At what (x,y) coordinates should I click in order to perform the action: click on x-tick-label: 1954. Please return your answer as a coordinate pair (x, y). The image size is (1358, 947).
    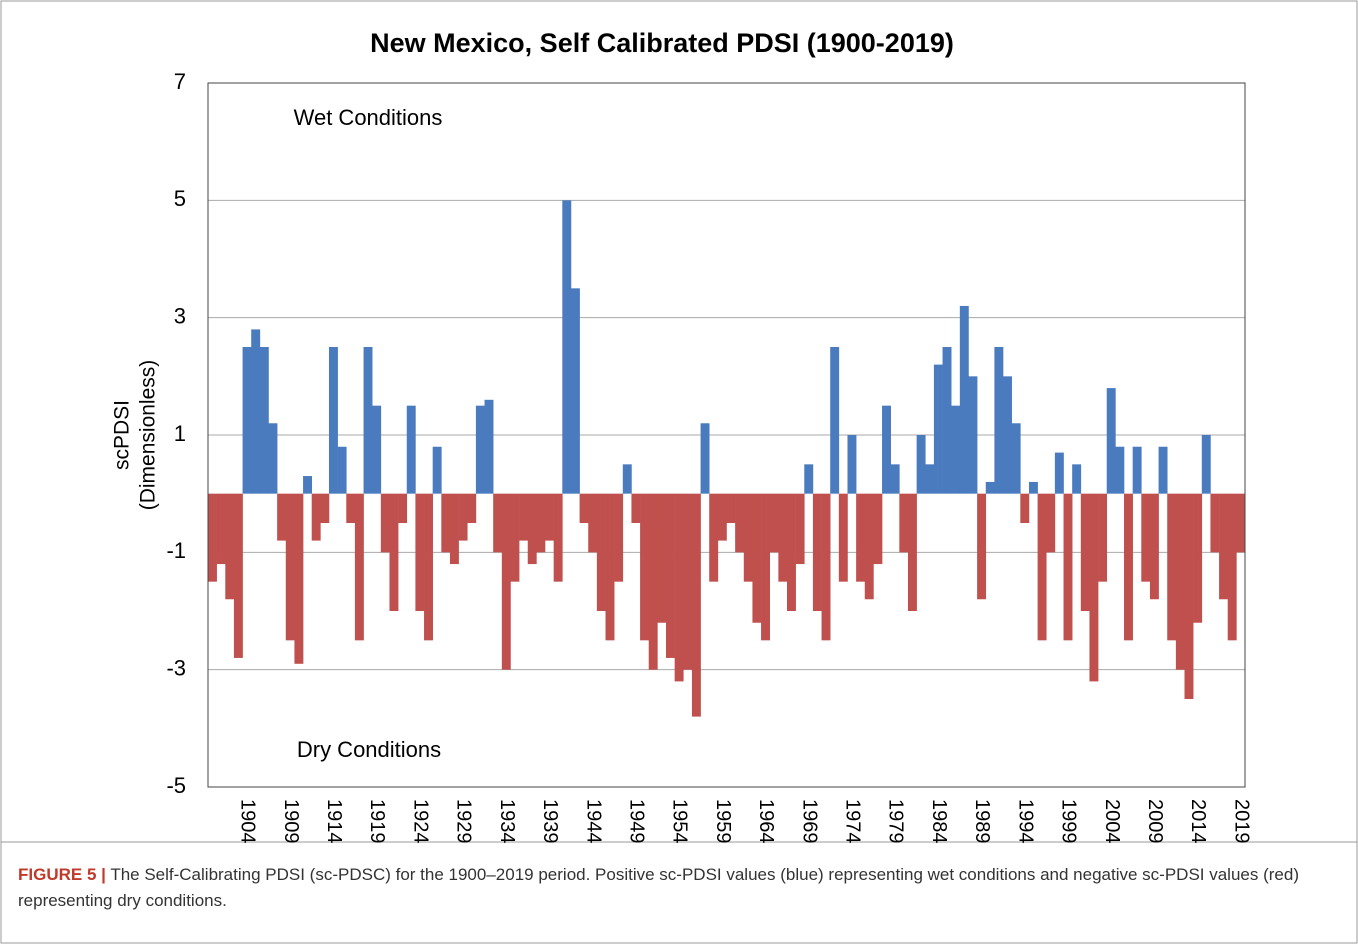
    Looking at the image, I should click on (680, 821).